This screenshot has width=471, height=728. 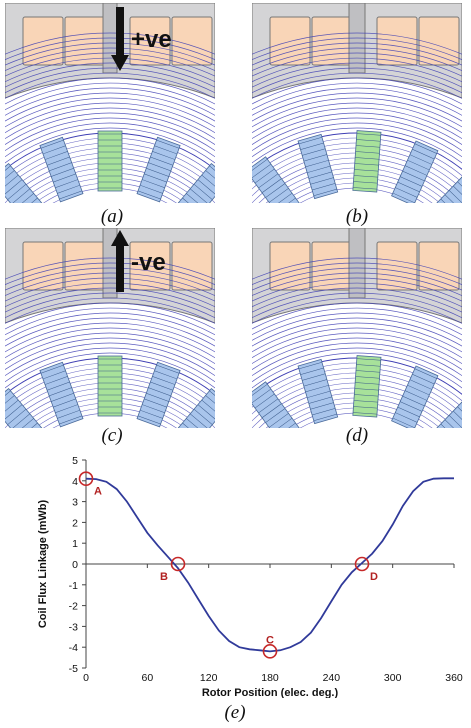 I want to click on y-tick-label: 5, so click(x=75, y=461).